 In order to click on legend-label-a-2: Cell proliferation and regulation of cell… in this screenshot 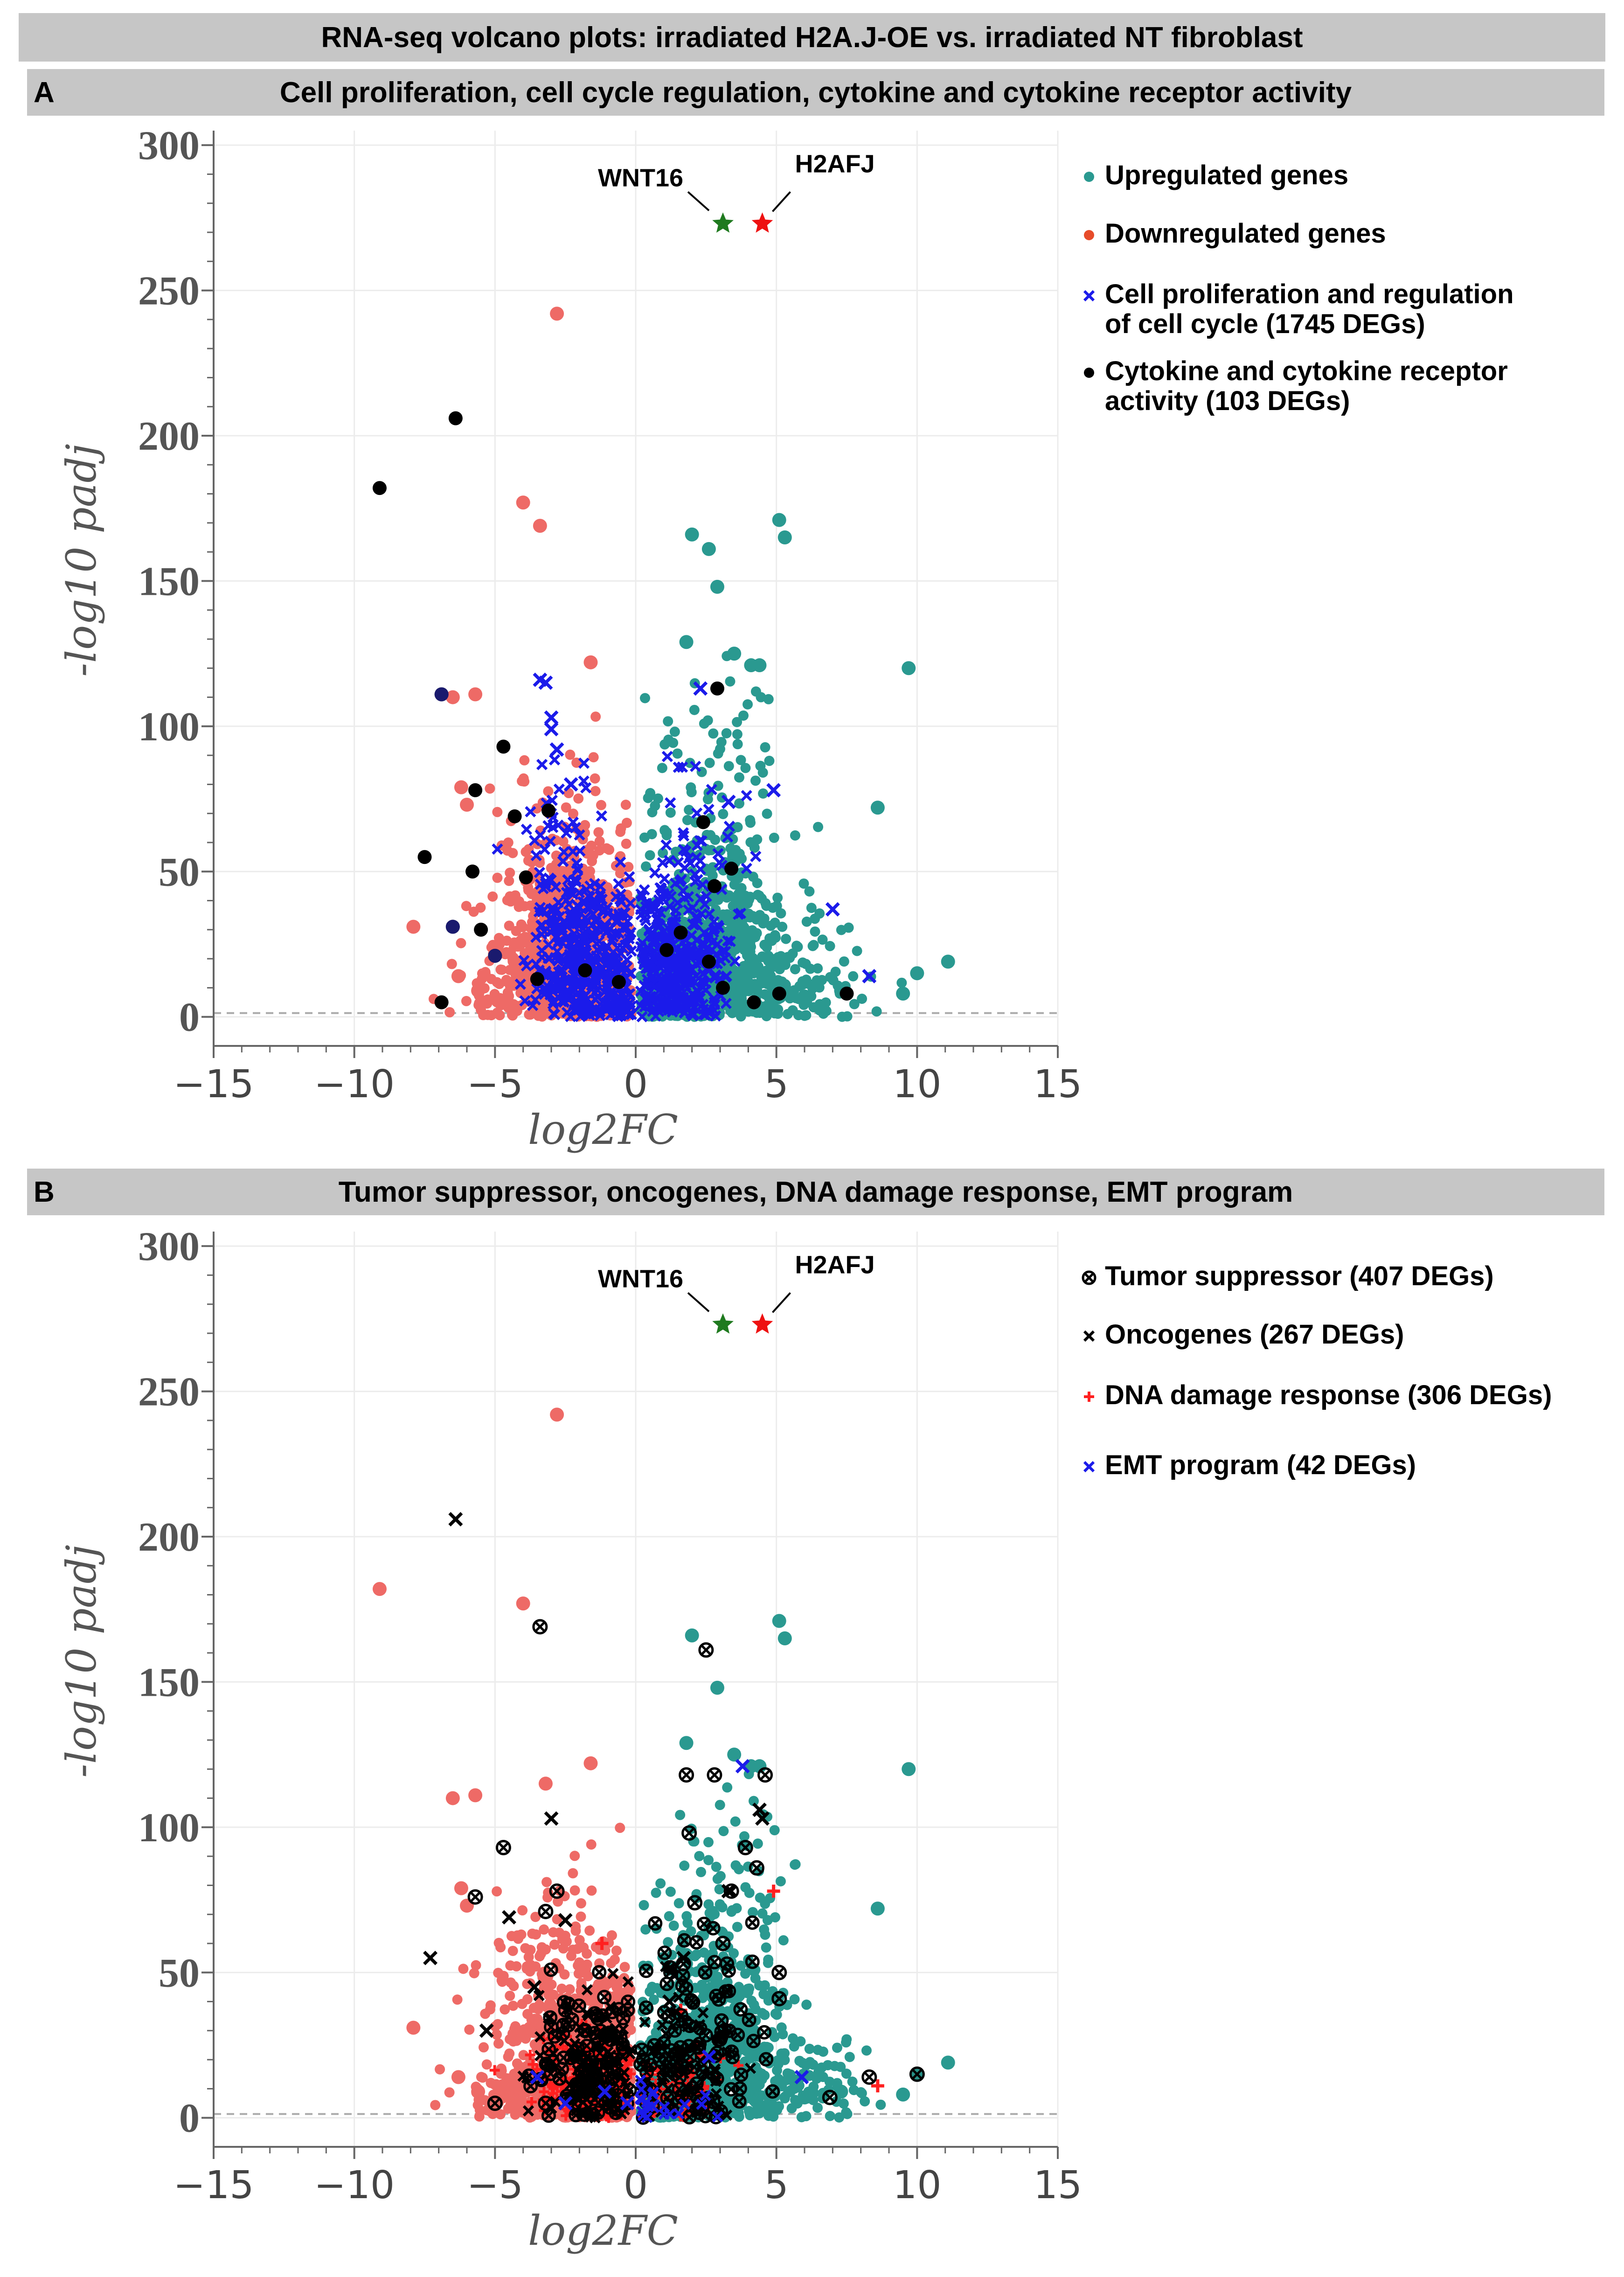, I will do `click(1310, 309)`.